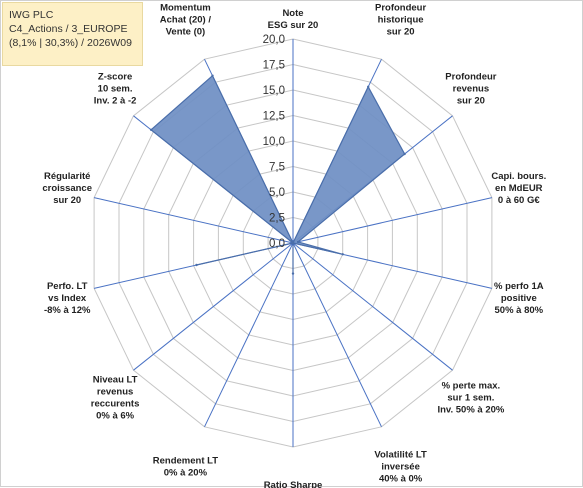 The width and height of the screenshot is (583, 488). Describe the element at coordinates (67, 286) in the screenshot. I see `axis-label-line: Perfo. LT` at that location.